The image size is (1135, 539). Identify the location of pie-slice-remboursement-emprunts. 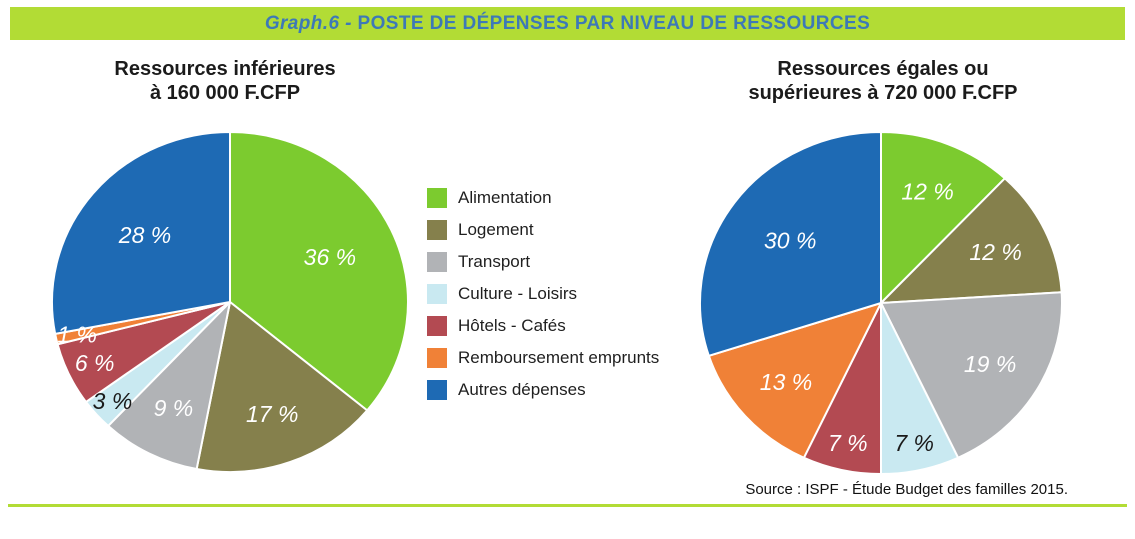
(794, 380).